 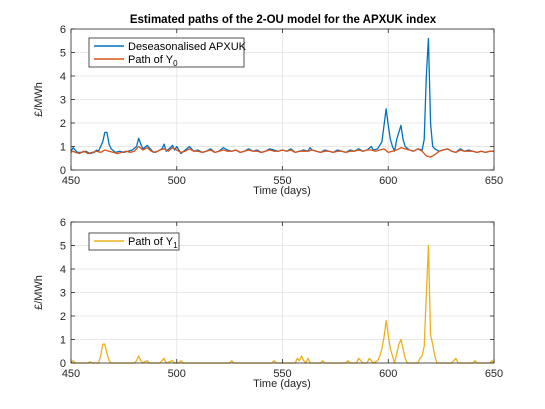 I want to click on legend-label-y0-base: Path of Y, so click(x=151, y=60).